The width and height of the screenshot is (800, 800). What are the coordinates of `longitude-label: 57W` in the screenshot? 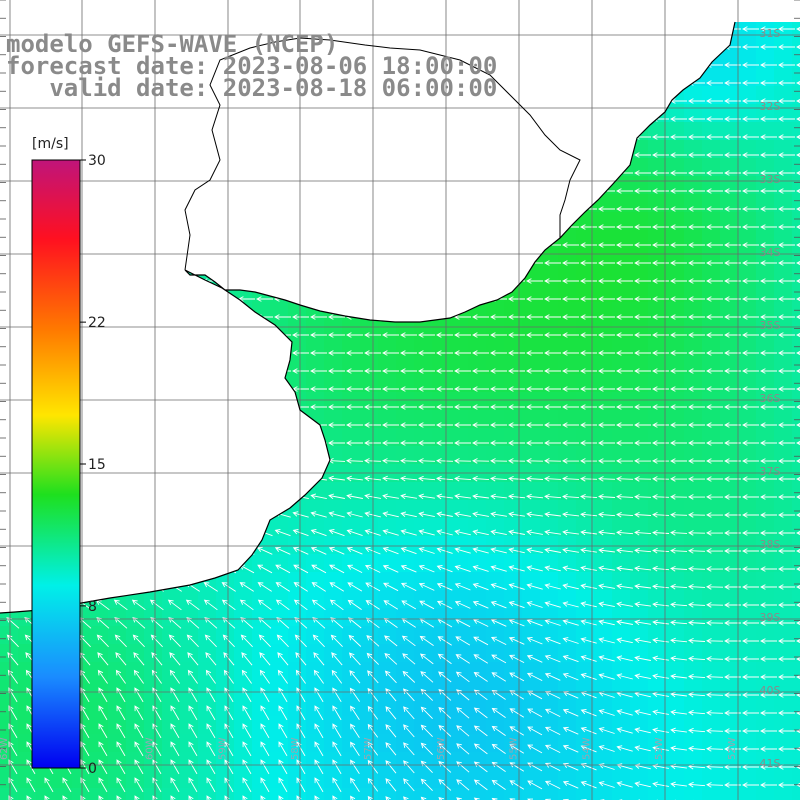 It's located at (368, 748).